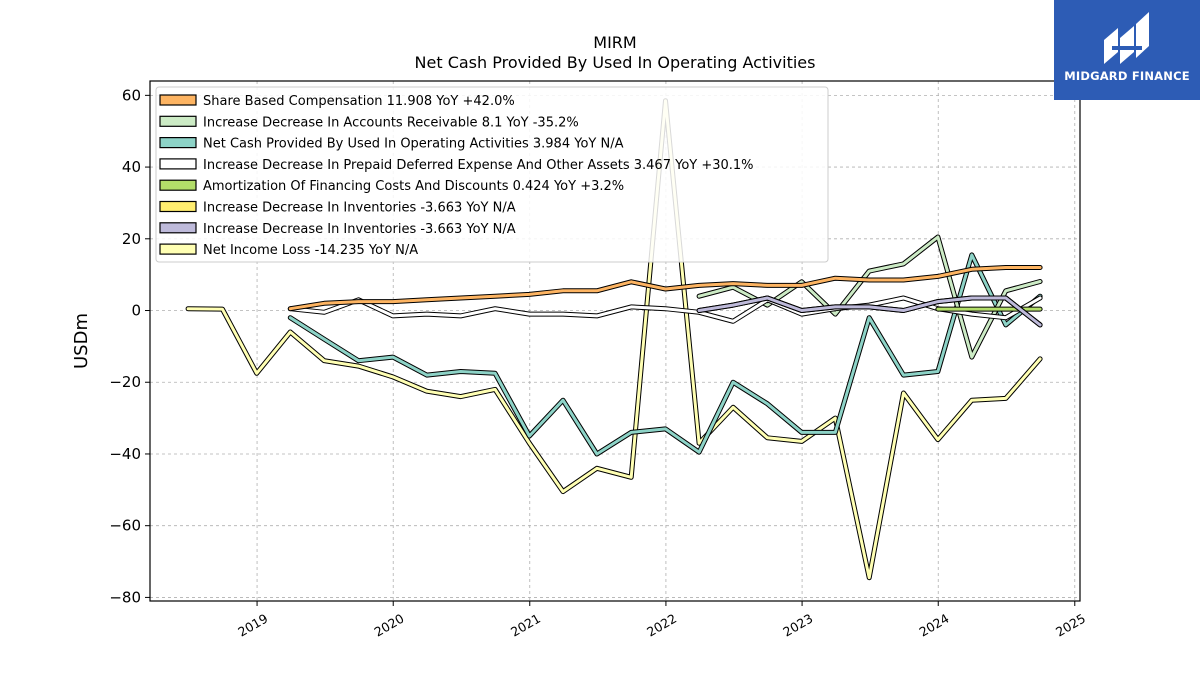 This screenshot has height=675, width=1200. What do you see at coordinates (252, 625) in the screenshot?
I see `x-tick-label: 2019` at bounding box center [252, 625].